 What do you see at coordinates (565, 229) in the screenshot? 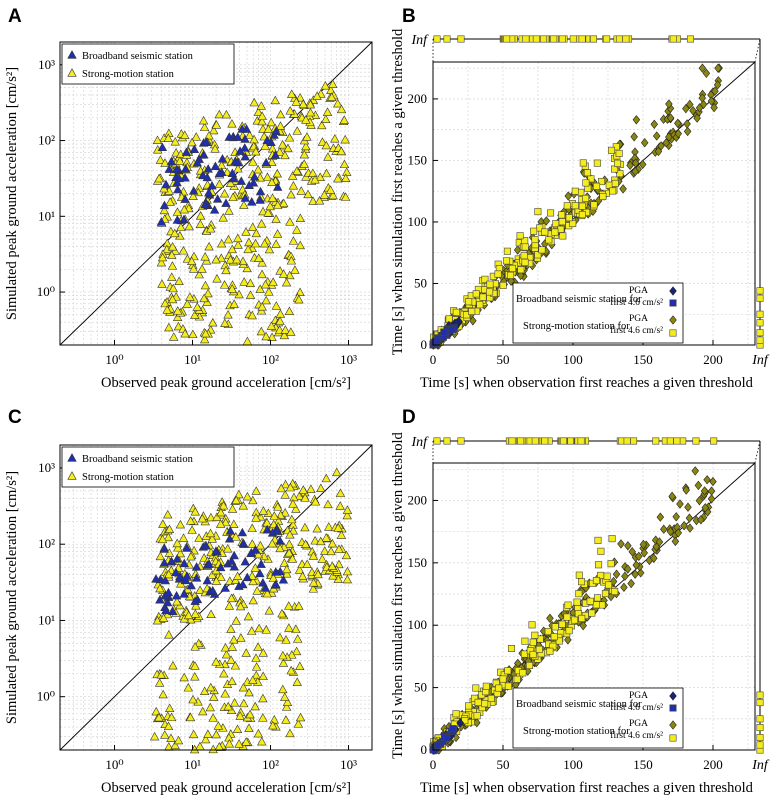
I see `tick-labels: 00 50 50 100 100 150 150 200 200` at bounding box center [565, 229].